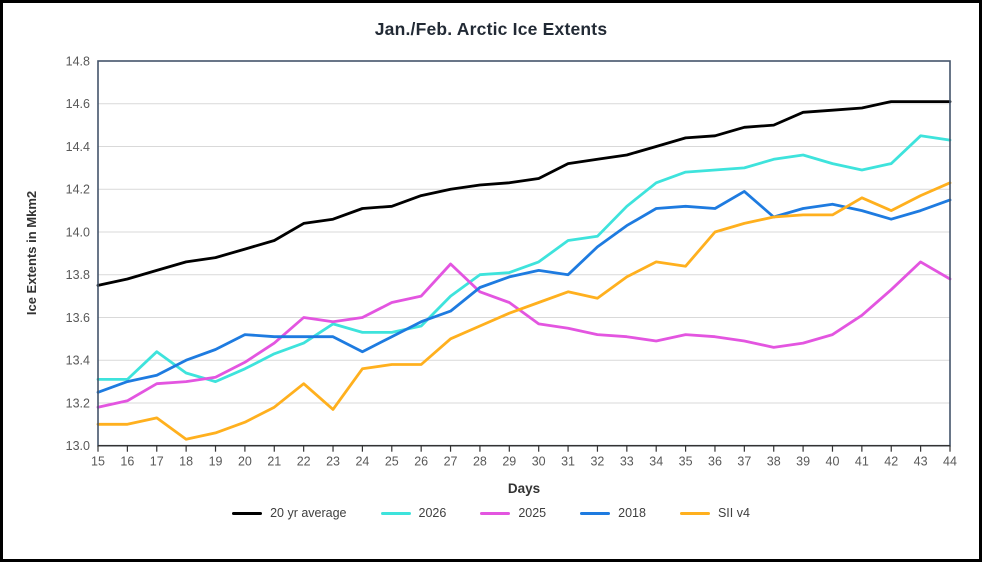 The image size is (982, 562). I want to click on x-tick-label: 37, so click(744, 462).